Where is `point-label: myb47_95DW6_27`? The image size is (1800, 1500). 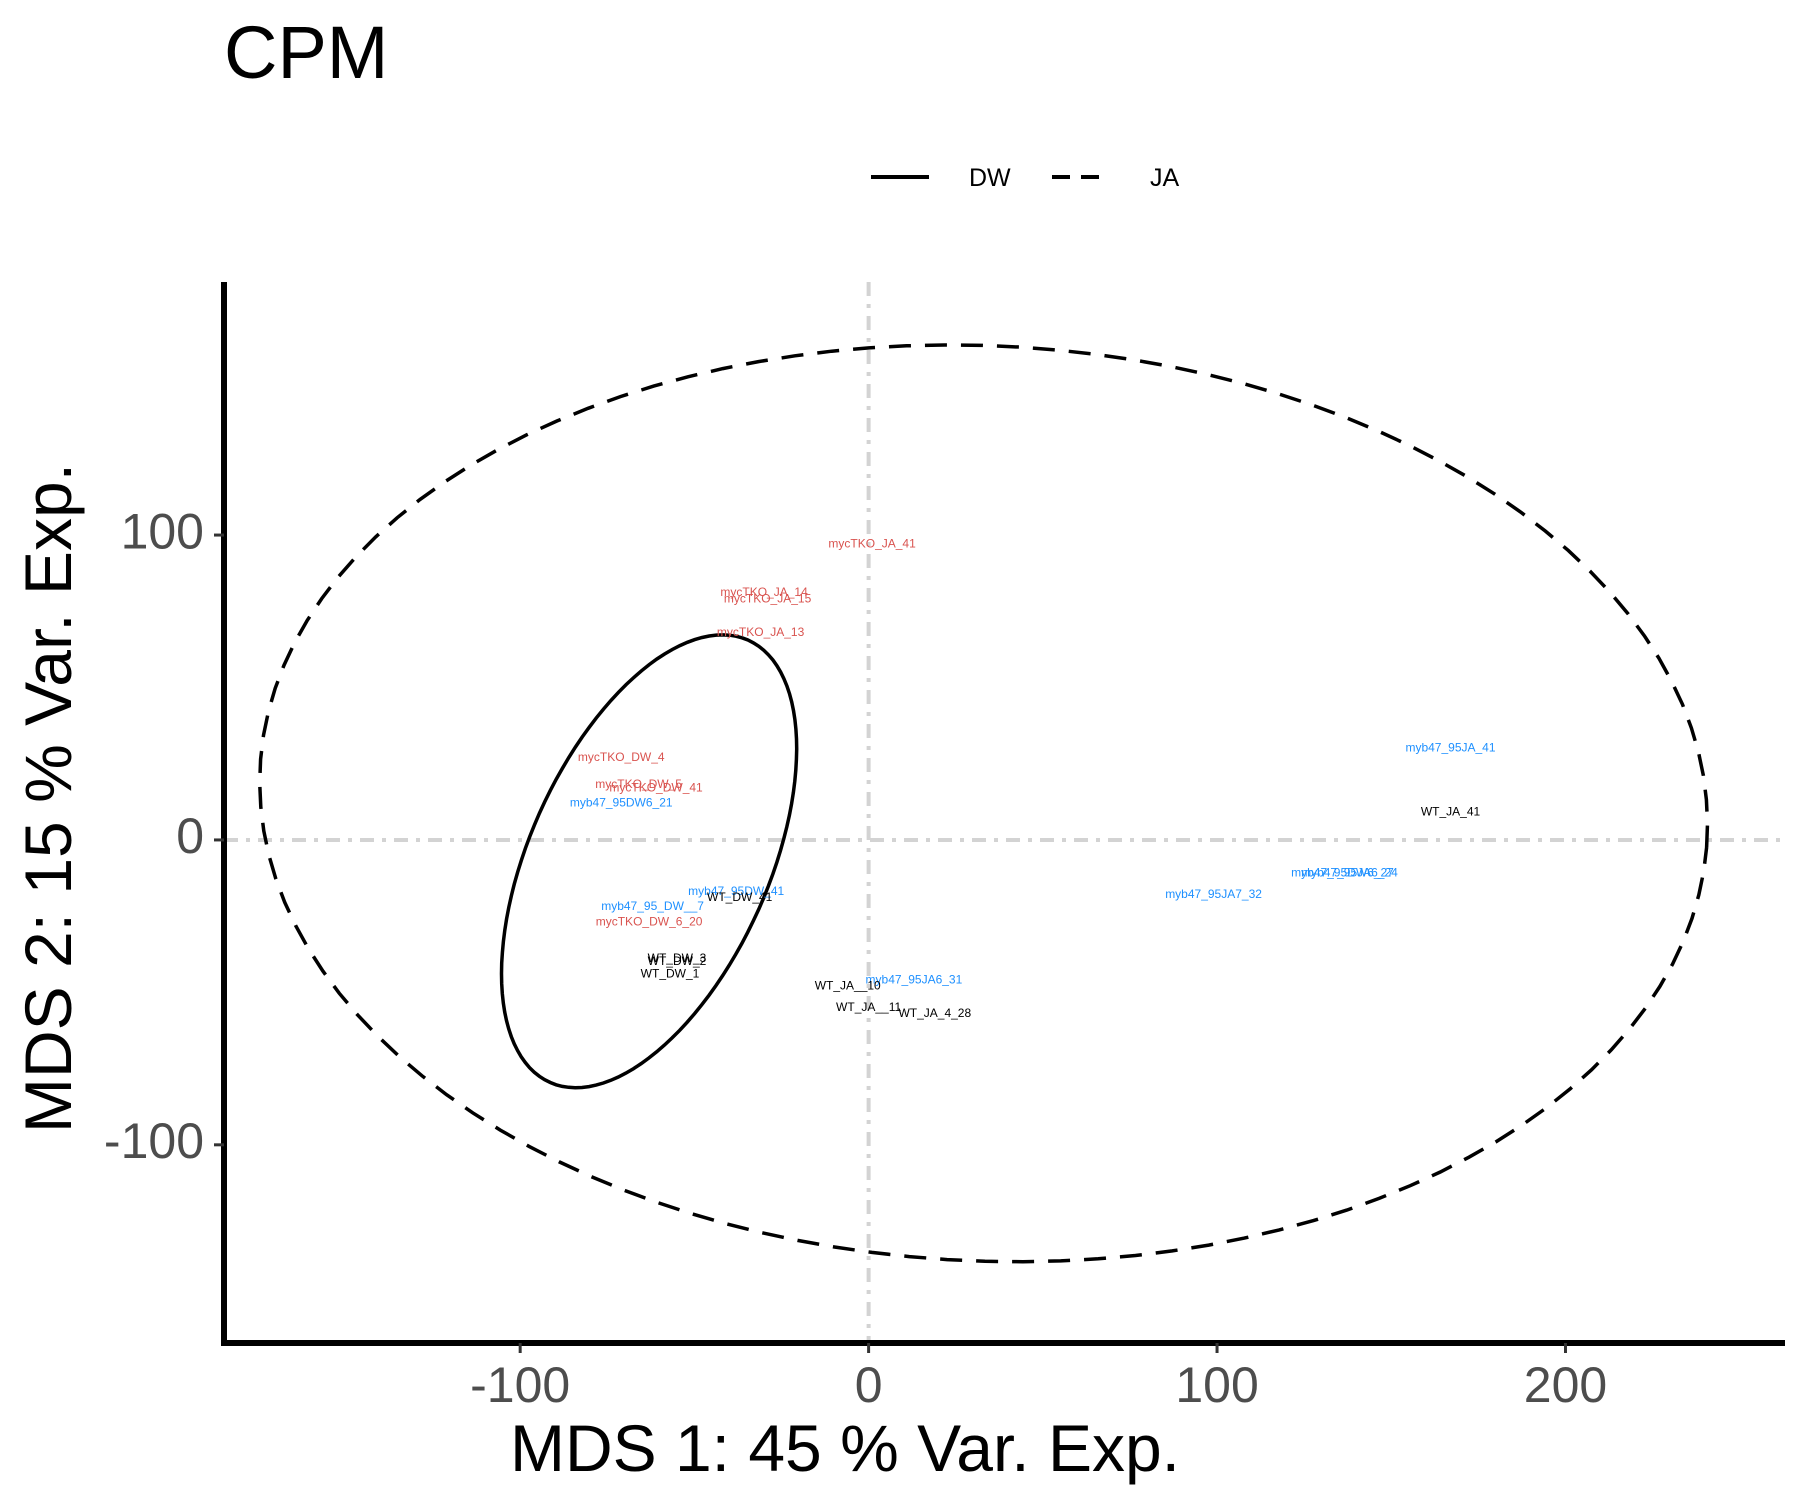
point-label: myb47_95DW6_27 is located at coordinates (1342, 873).